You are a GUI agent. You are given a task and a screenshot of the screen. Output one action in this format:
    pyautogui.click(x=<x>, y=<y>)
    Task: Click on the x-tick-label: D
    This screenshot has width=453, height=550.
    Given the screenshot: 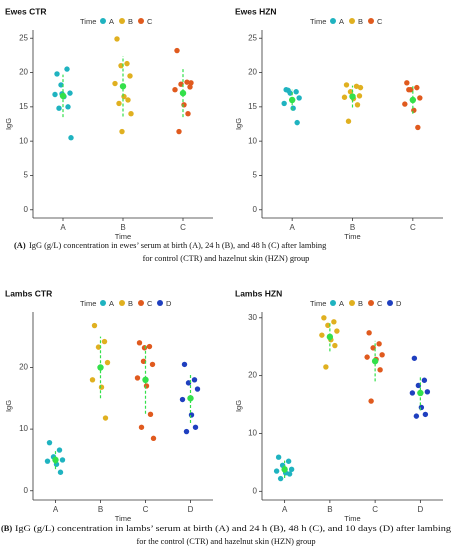 What is the action you would take?
    pyautogui.click(x=420, y=509)
    